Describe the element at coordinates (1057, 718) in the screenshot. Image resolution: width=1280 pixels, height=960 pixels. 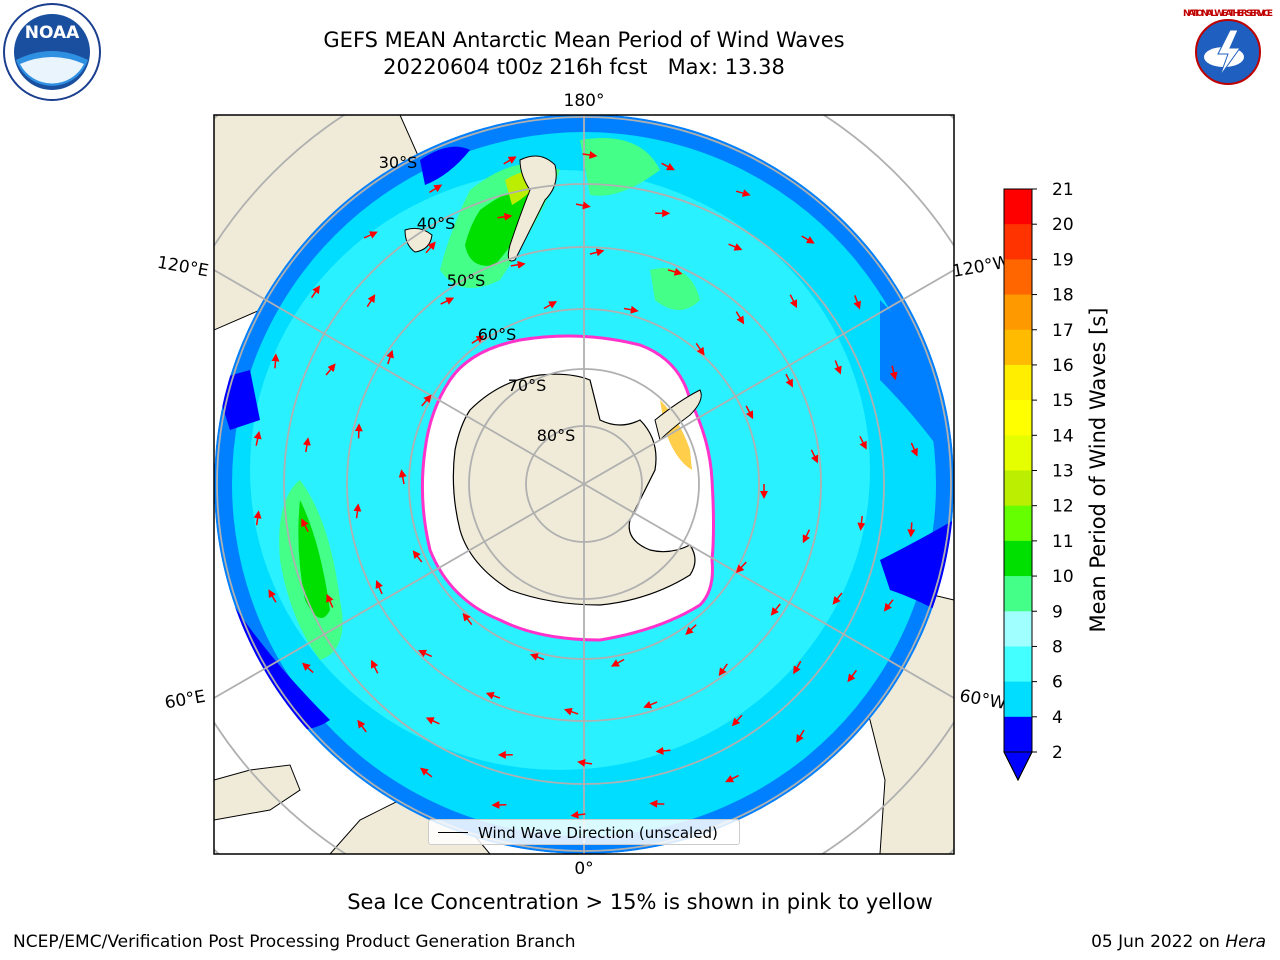
I see `colorbar-tick-label: 4` at that location.